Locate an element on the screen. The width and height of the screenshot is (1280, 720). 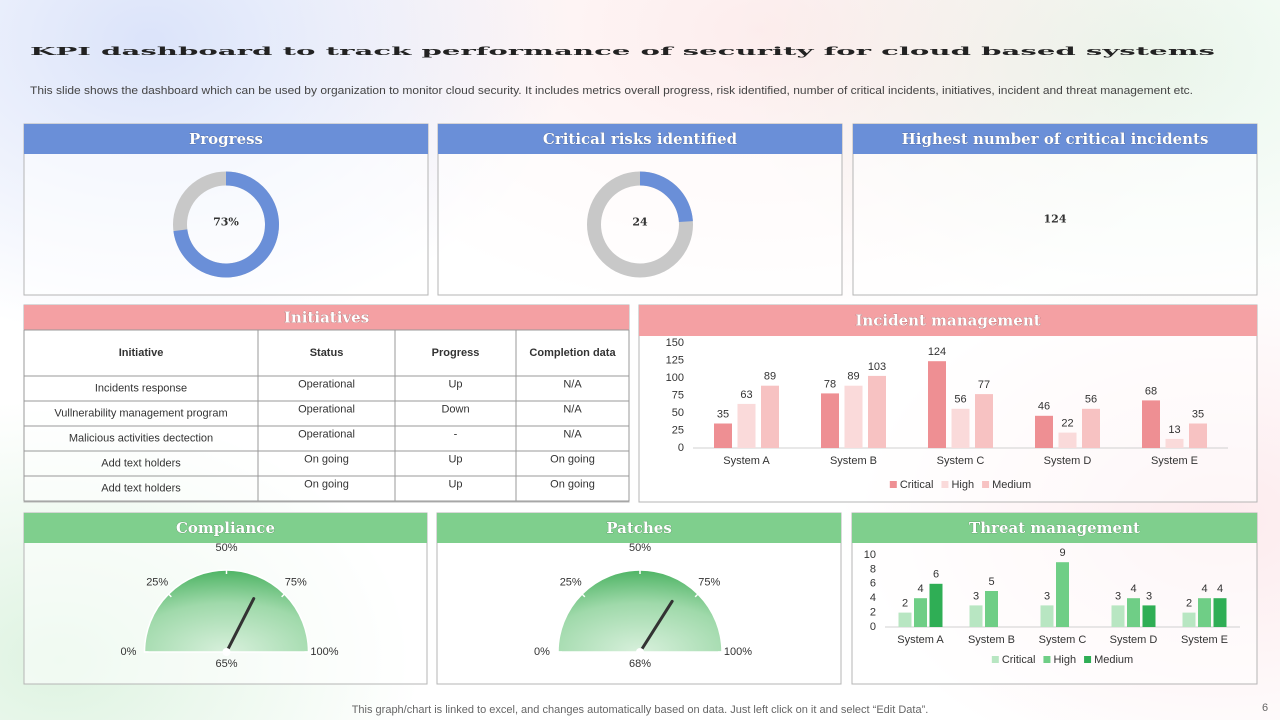
data-label: 89 is located at coordinates (770, 377).